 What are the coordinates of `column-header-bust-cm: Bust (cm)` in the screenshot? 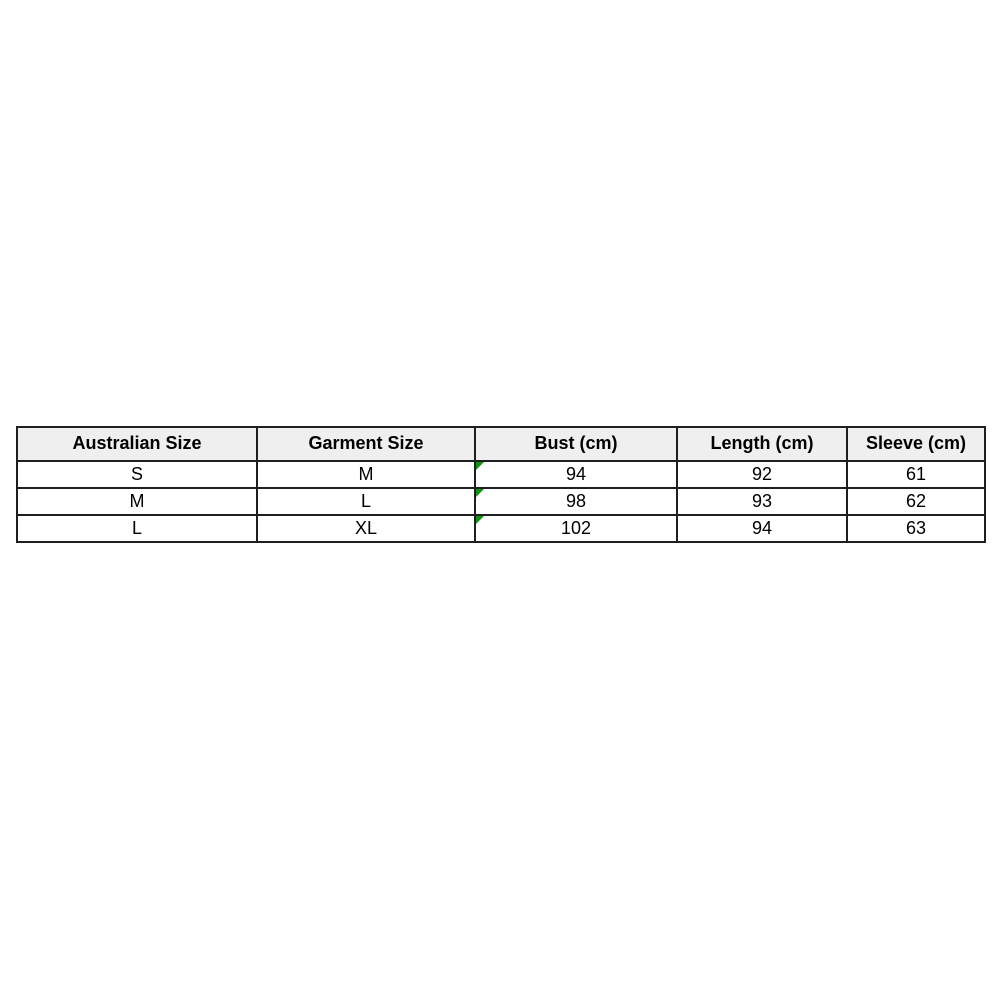 It's located at (576, 444).